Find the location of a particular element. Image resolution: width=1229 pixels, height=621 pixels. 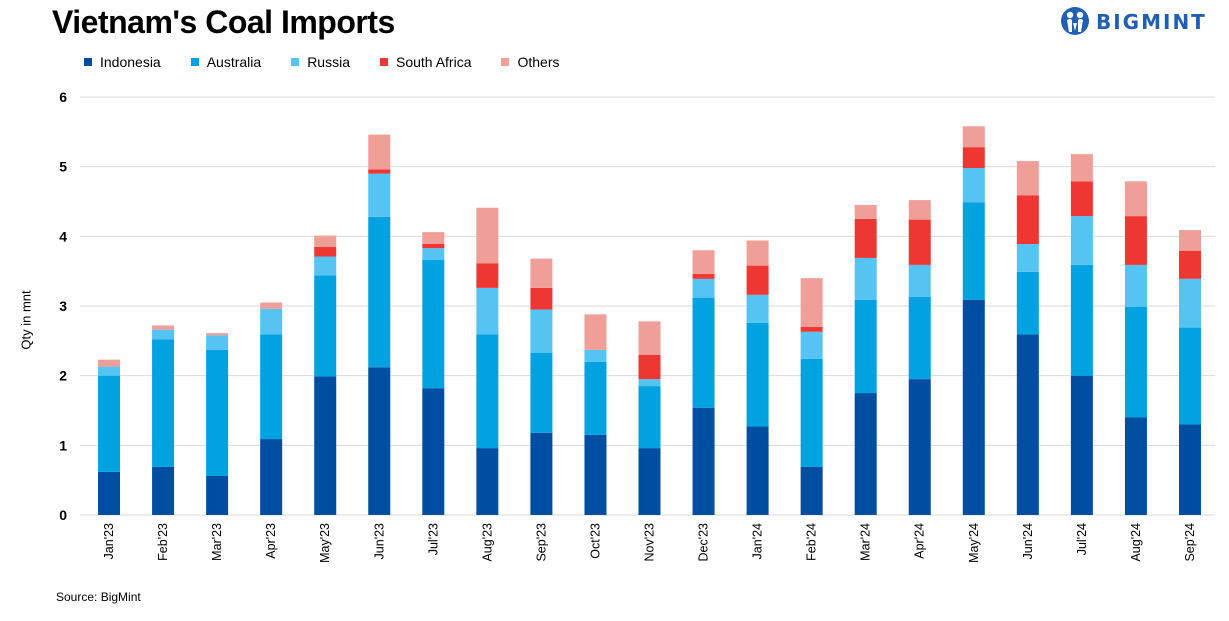

x-tick-label: Sep'24 is located at coordinates (1190, 542).